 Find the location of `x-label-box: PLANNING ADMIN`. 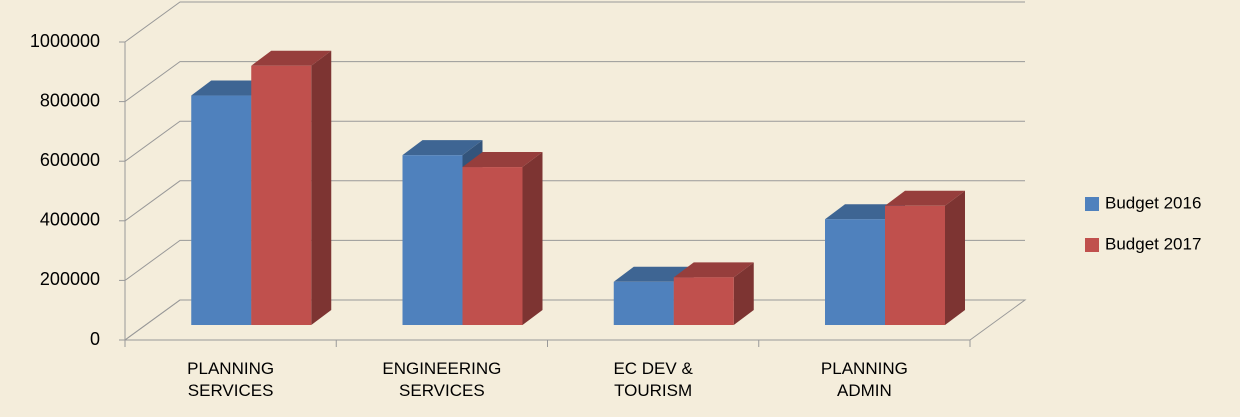

x-label-box: PLANNING ADMIN is located at coordinates (864, 379).